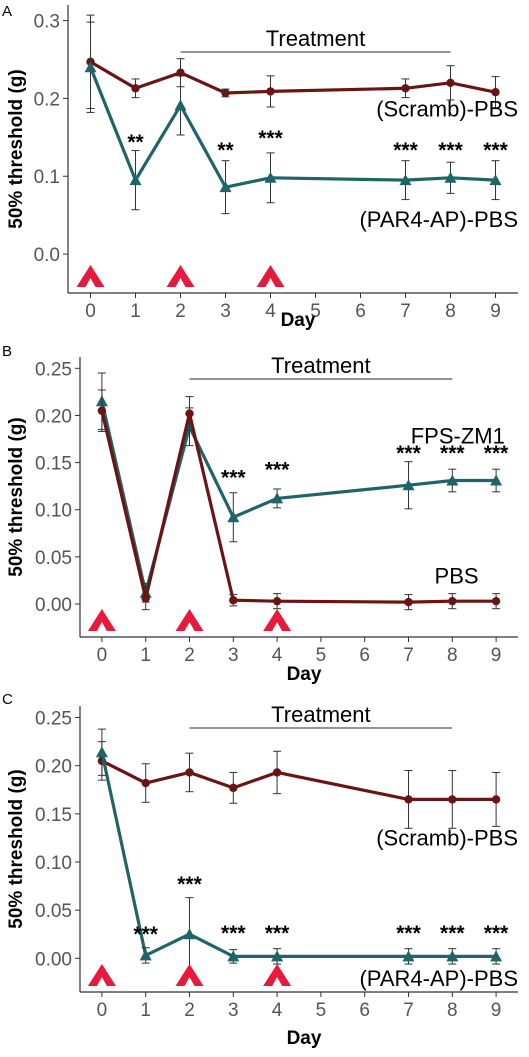 The image size is (529, 1057). Describe the element at coordinates (47, 177) in the screenshot. I see `y-tick-label: 0.1` at that location.